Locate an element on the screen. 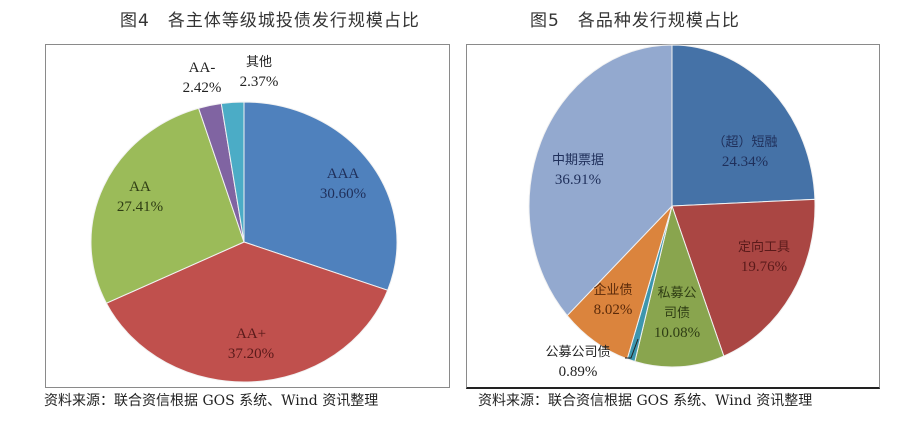 This screenshot has height=424, width=920. pie-data-label: （超）短融 24.34% is located at coordinates (744, 152).